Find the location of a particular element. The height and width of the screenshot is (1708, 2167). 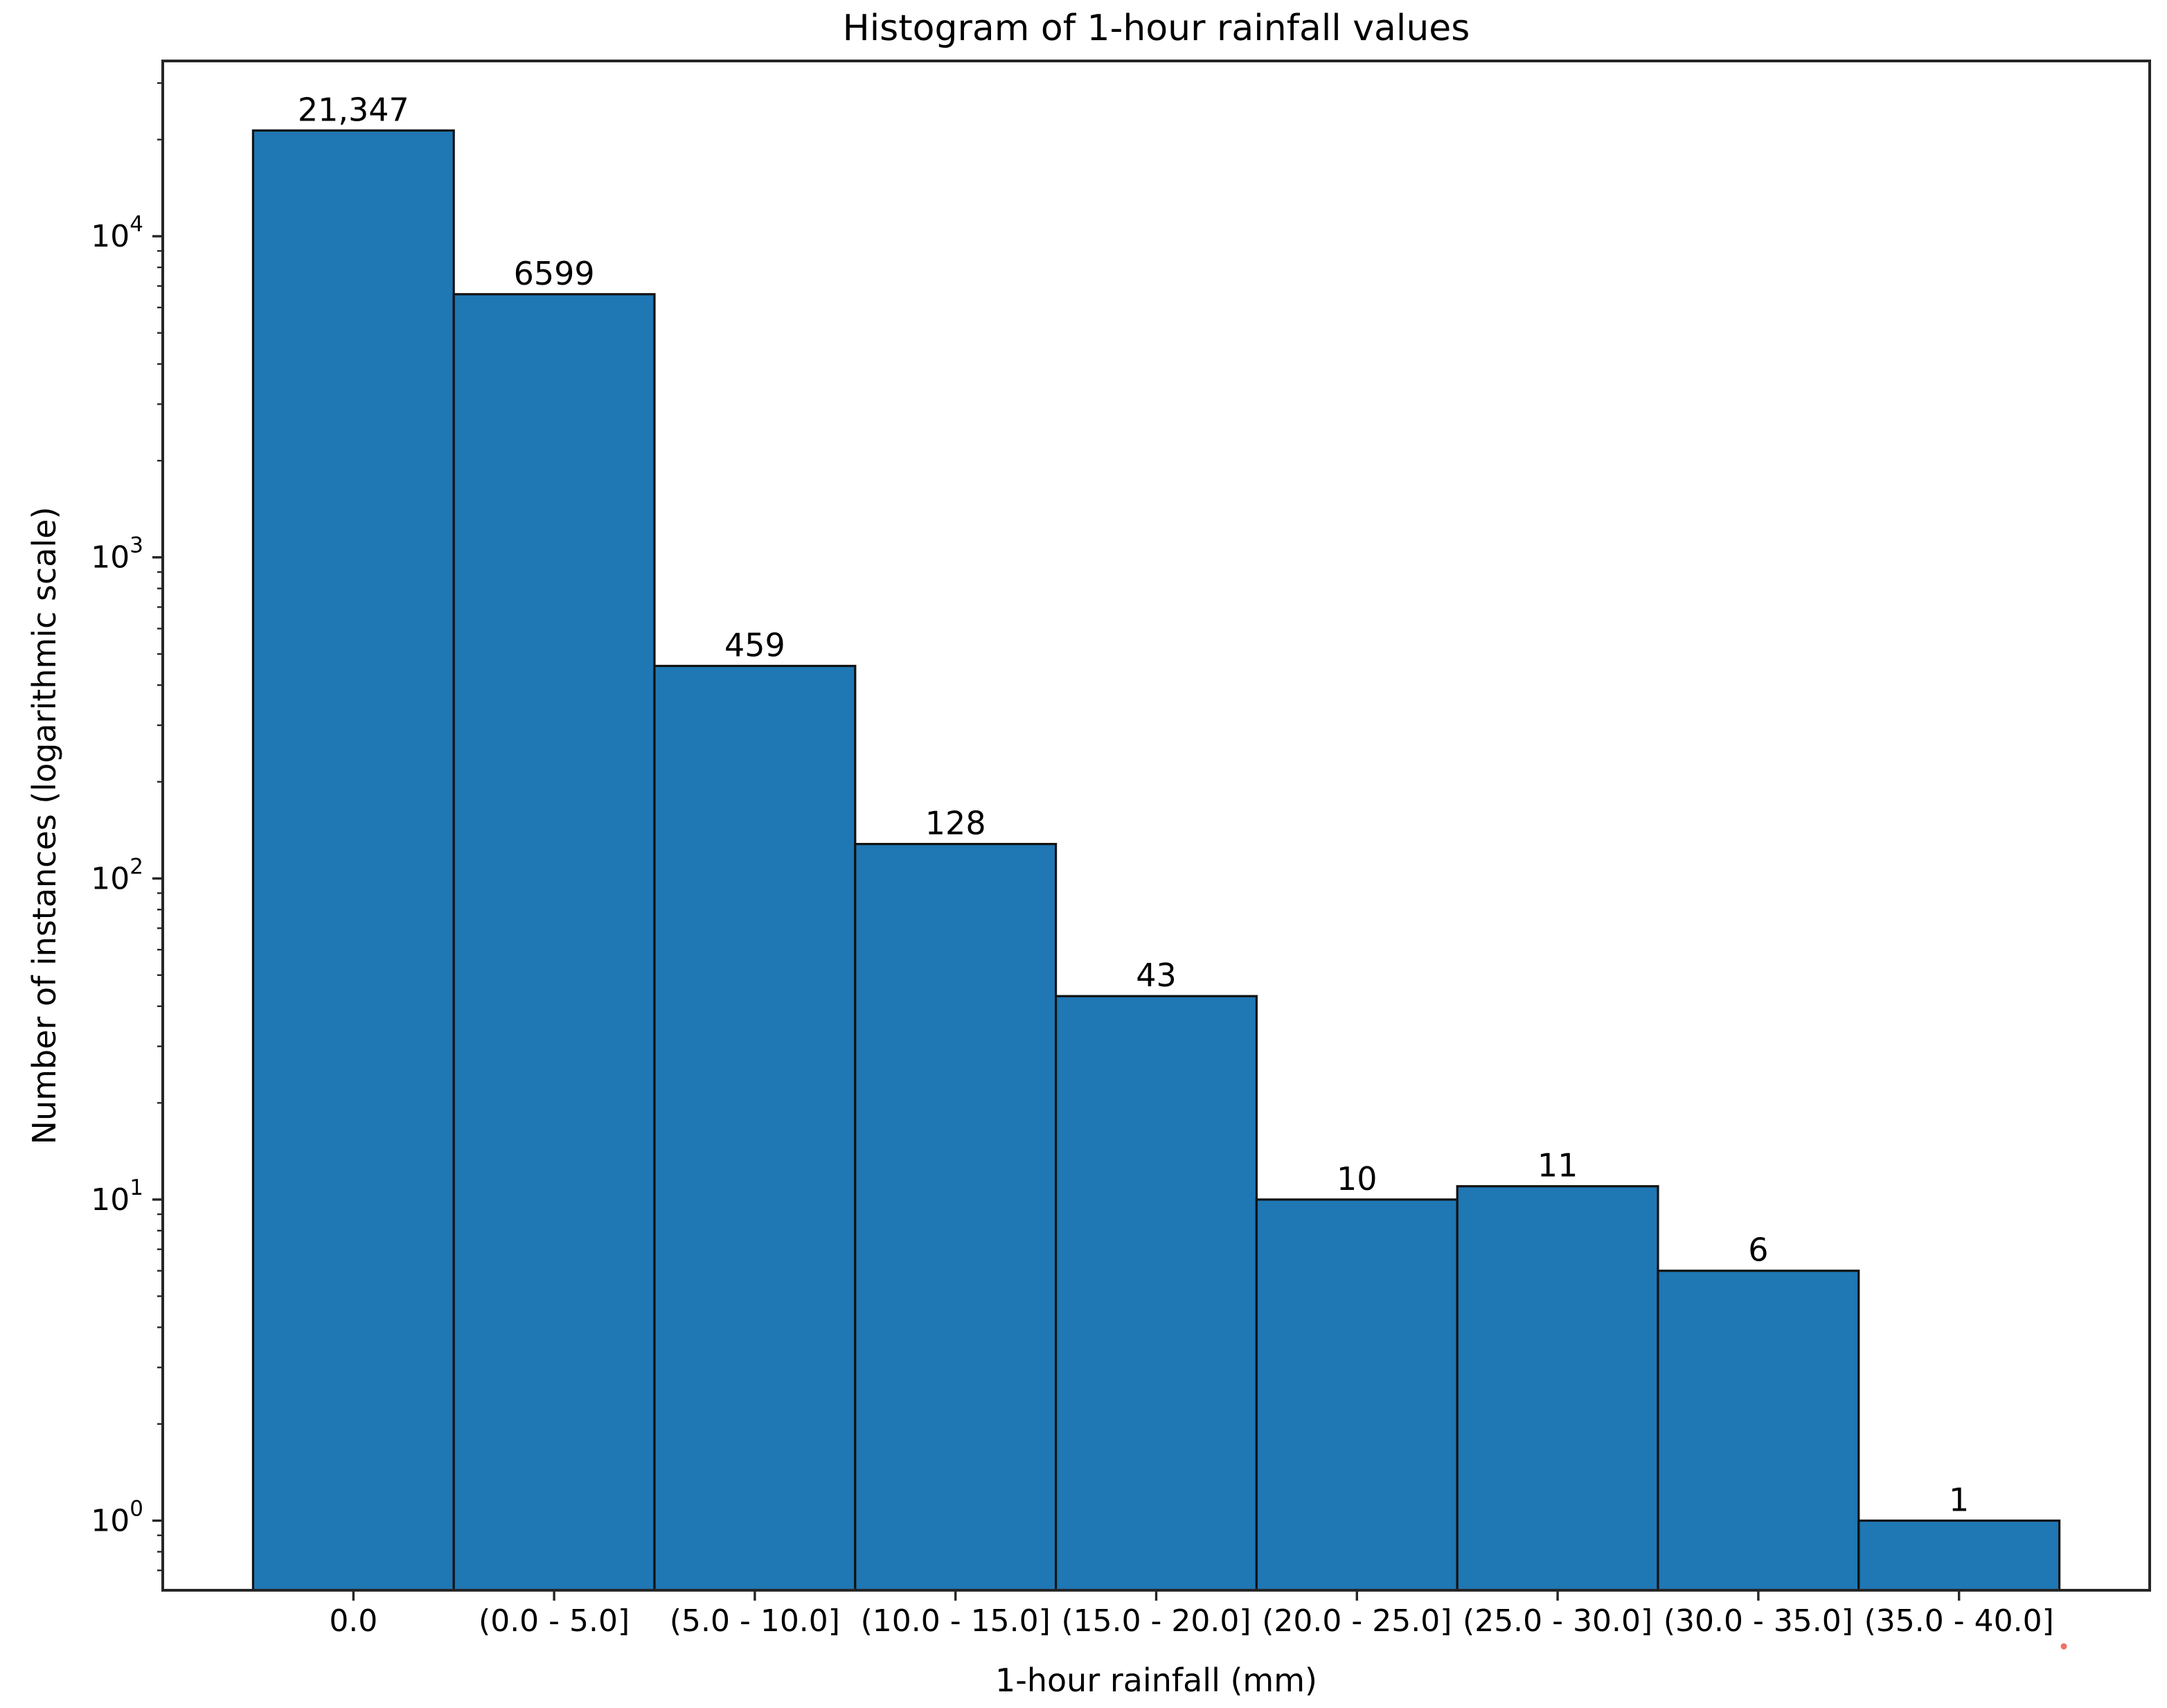

bar-value-label: 21,347 is located at coordinates (354, 109).